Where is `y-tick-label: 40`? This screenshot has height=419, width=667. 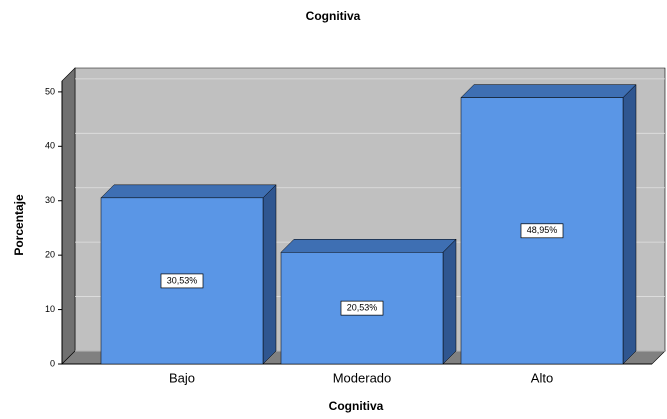 y-tick-label: 40 is located at coordinates (50, 146).